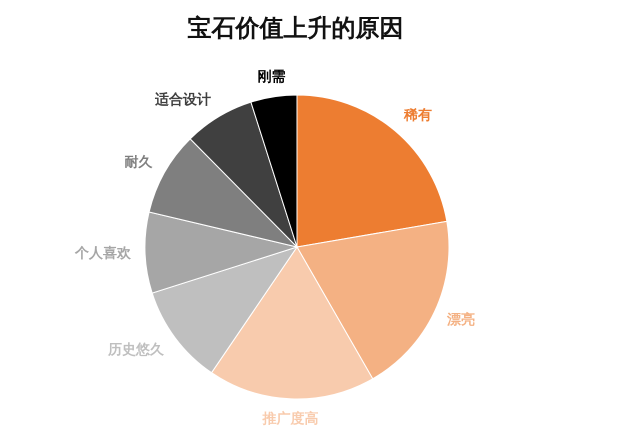 This screenshot has width=629, height=441. What do you see at coordinates (135, 350) in the screenshot?
I see `slice-label: 历史悠久` at bounding box center [135, 350].